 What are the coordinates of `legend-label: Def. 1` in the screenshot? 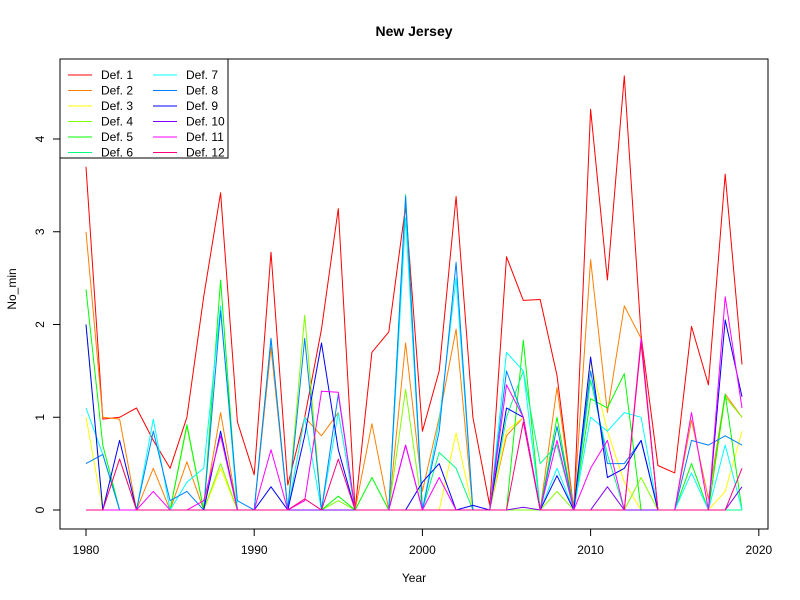 It's located at (117, 75).